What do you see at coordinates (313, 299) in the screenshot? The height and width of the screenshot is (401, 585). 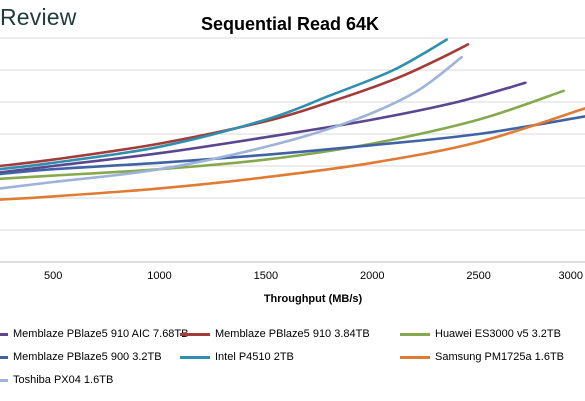 I see `x-axis-label: Throughput (MB/s)` at bounding box center [313, 299].